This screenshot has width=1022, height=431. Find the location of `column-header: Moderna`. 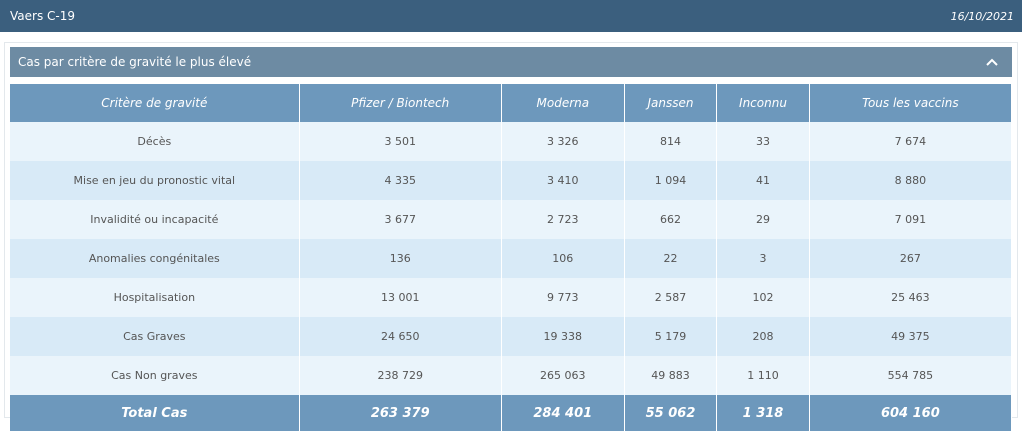

column-header: Moderna is located at coordinates (563, 103).